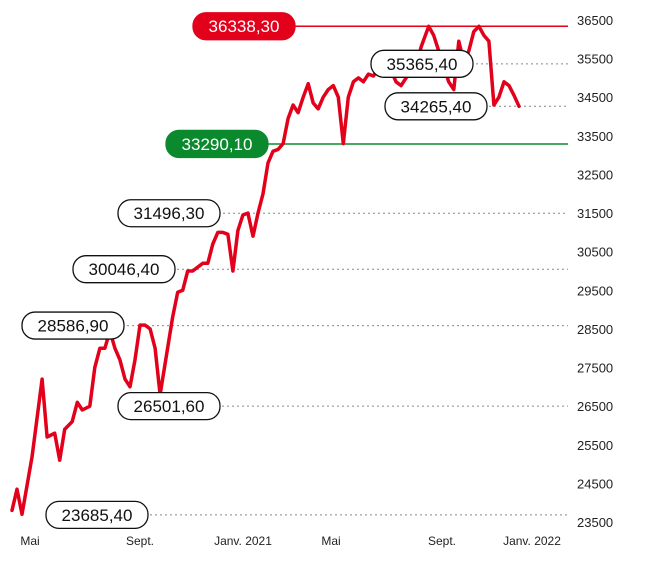  Describe the element at coordinates (290, 541) in the screenshot. I see `x-axis: Mai Sept. Janv. 2021 Mai Sept. Janv. 2022` at that location.